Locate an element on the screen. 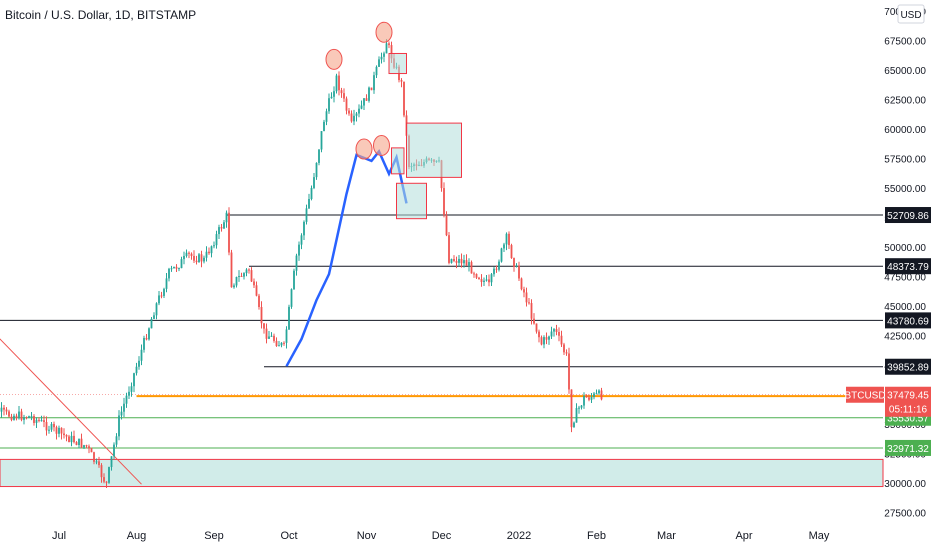  x-tick-label: Jul is located at coordinates (59, 536).